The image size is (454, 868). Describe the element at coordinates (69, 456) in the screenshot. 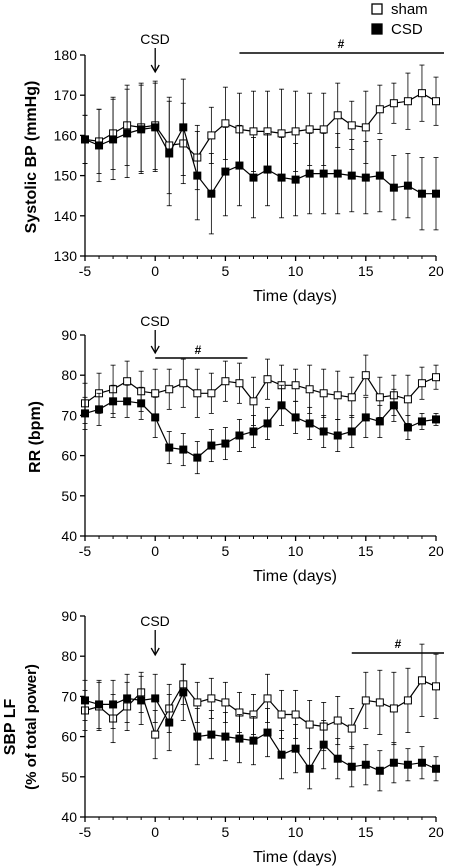

I see `y-tick-label: 60` at that location.